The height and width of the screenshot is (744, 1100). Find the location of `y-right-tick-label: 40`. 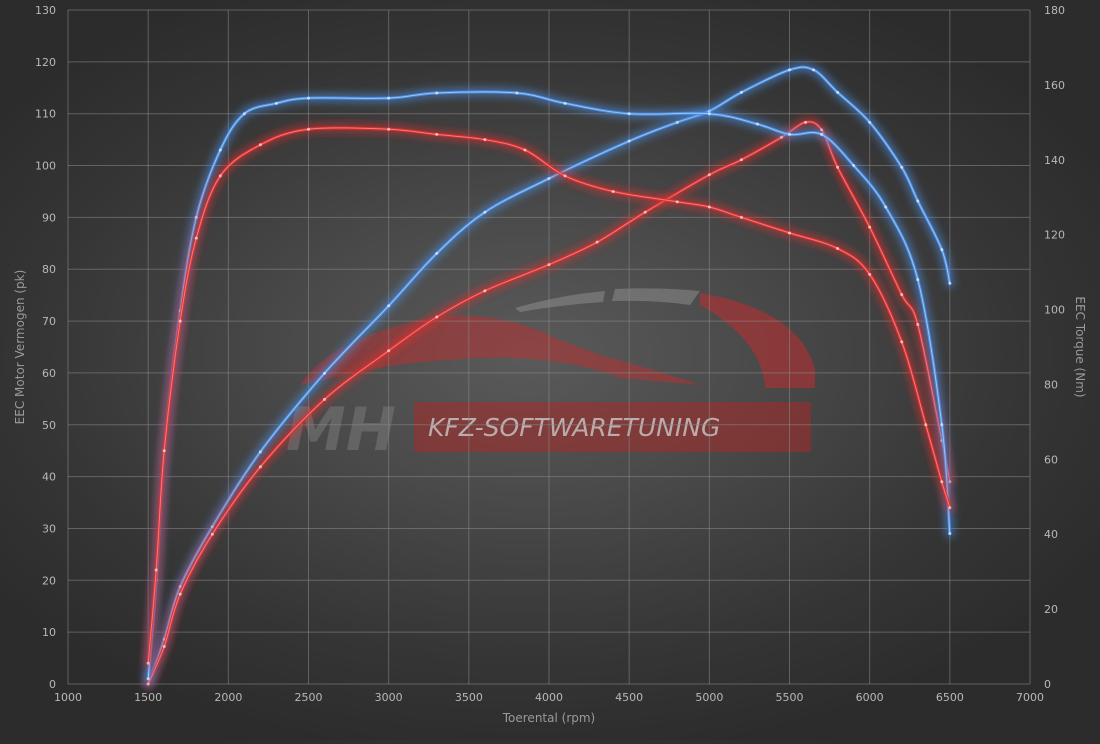

y-right-tick-label: 40 is located at coordinates (1051, 534).